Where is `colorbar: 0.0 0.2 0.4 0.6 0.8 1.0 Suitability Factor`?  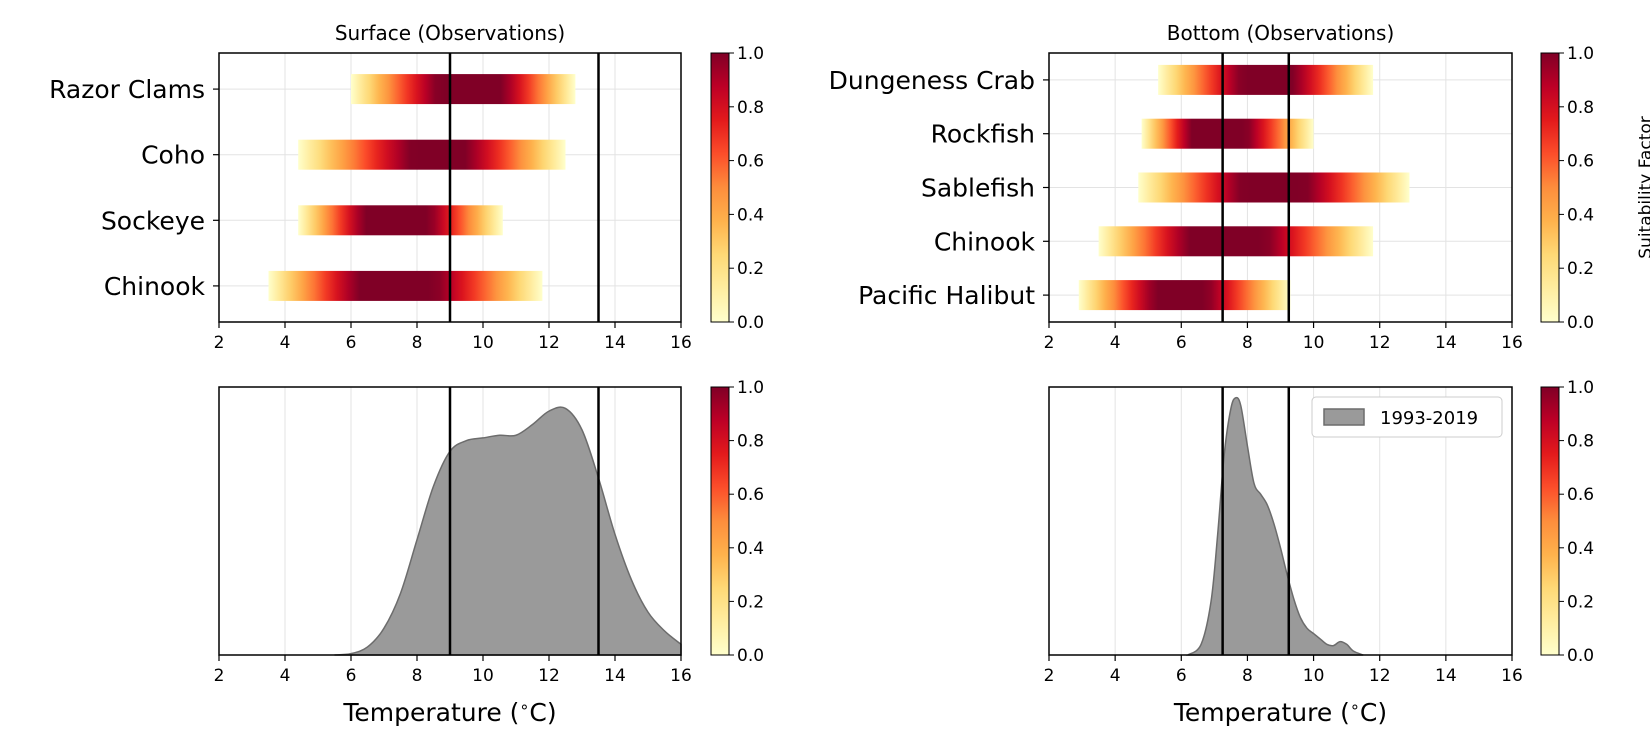 colorbar: 0.0 0.2 0.4 0.6 0.8 1.0 Suitability Factor is located at coordinates (1595, 188).